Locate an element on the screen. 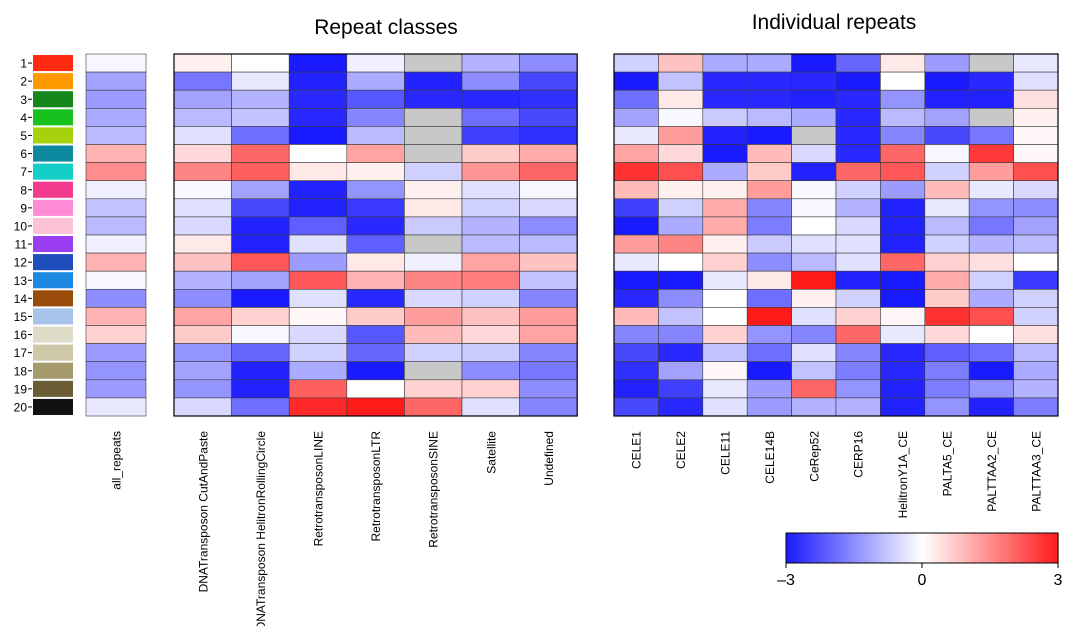 This screenshot has height=626, width=1072. column-label: RetrotransposonLTR is located at coordinates (376, 486).